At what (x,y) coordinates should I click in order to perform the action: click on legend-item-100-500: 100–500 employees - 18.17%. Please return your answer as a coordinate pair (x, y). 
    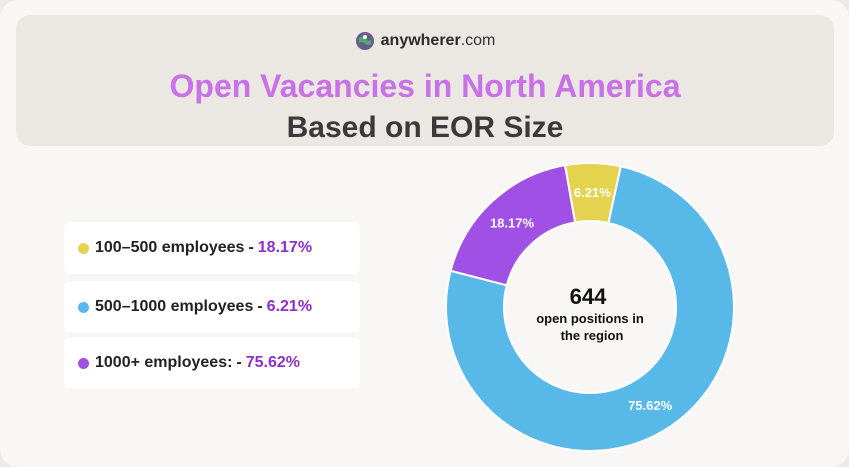
    Looking at the image, I should click on (212, 248).